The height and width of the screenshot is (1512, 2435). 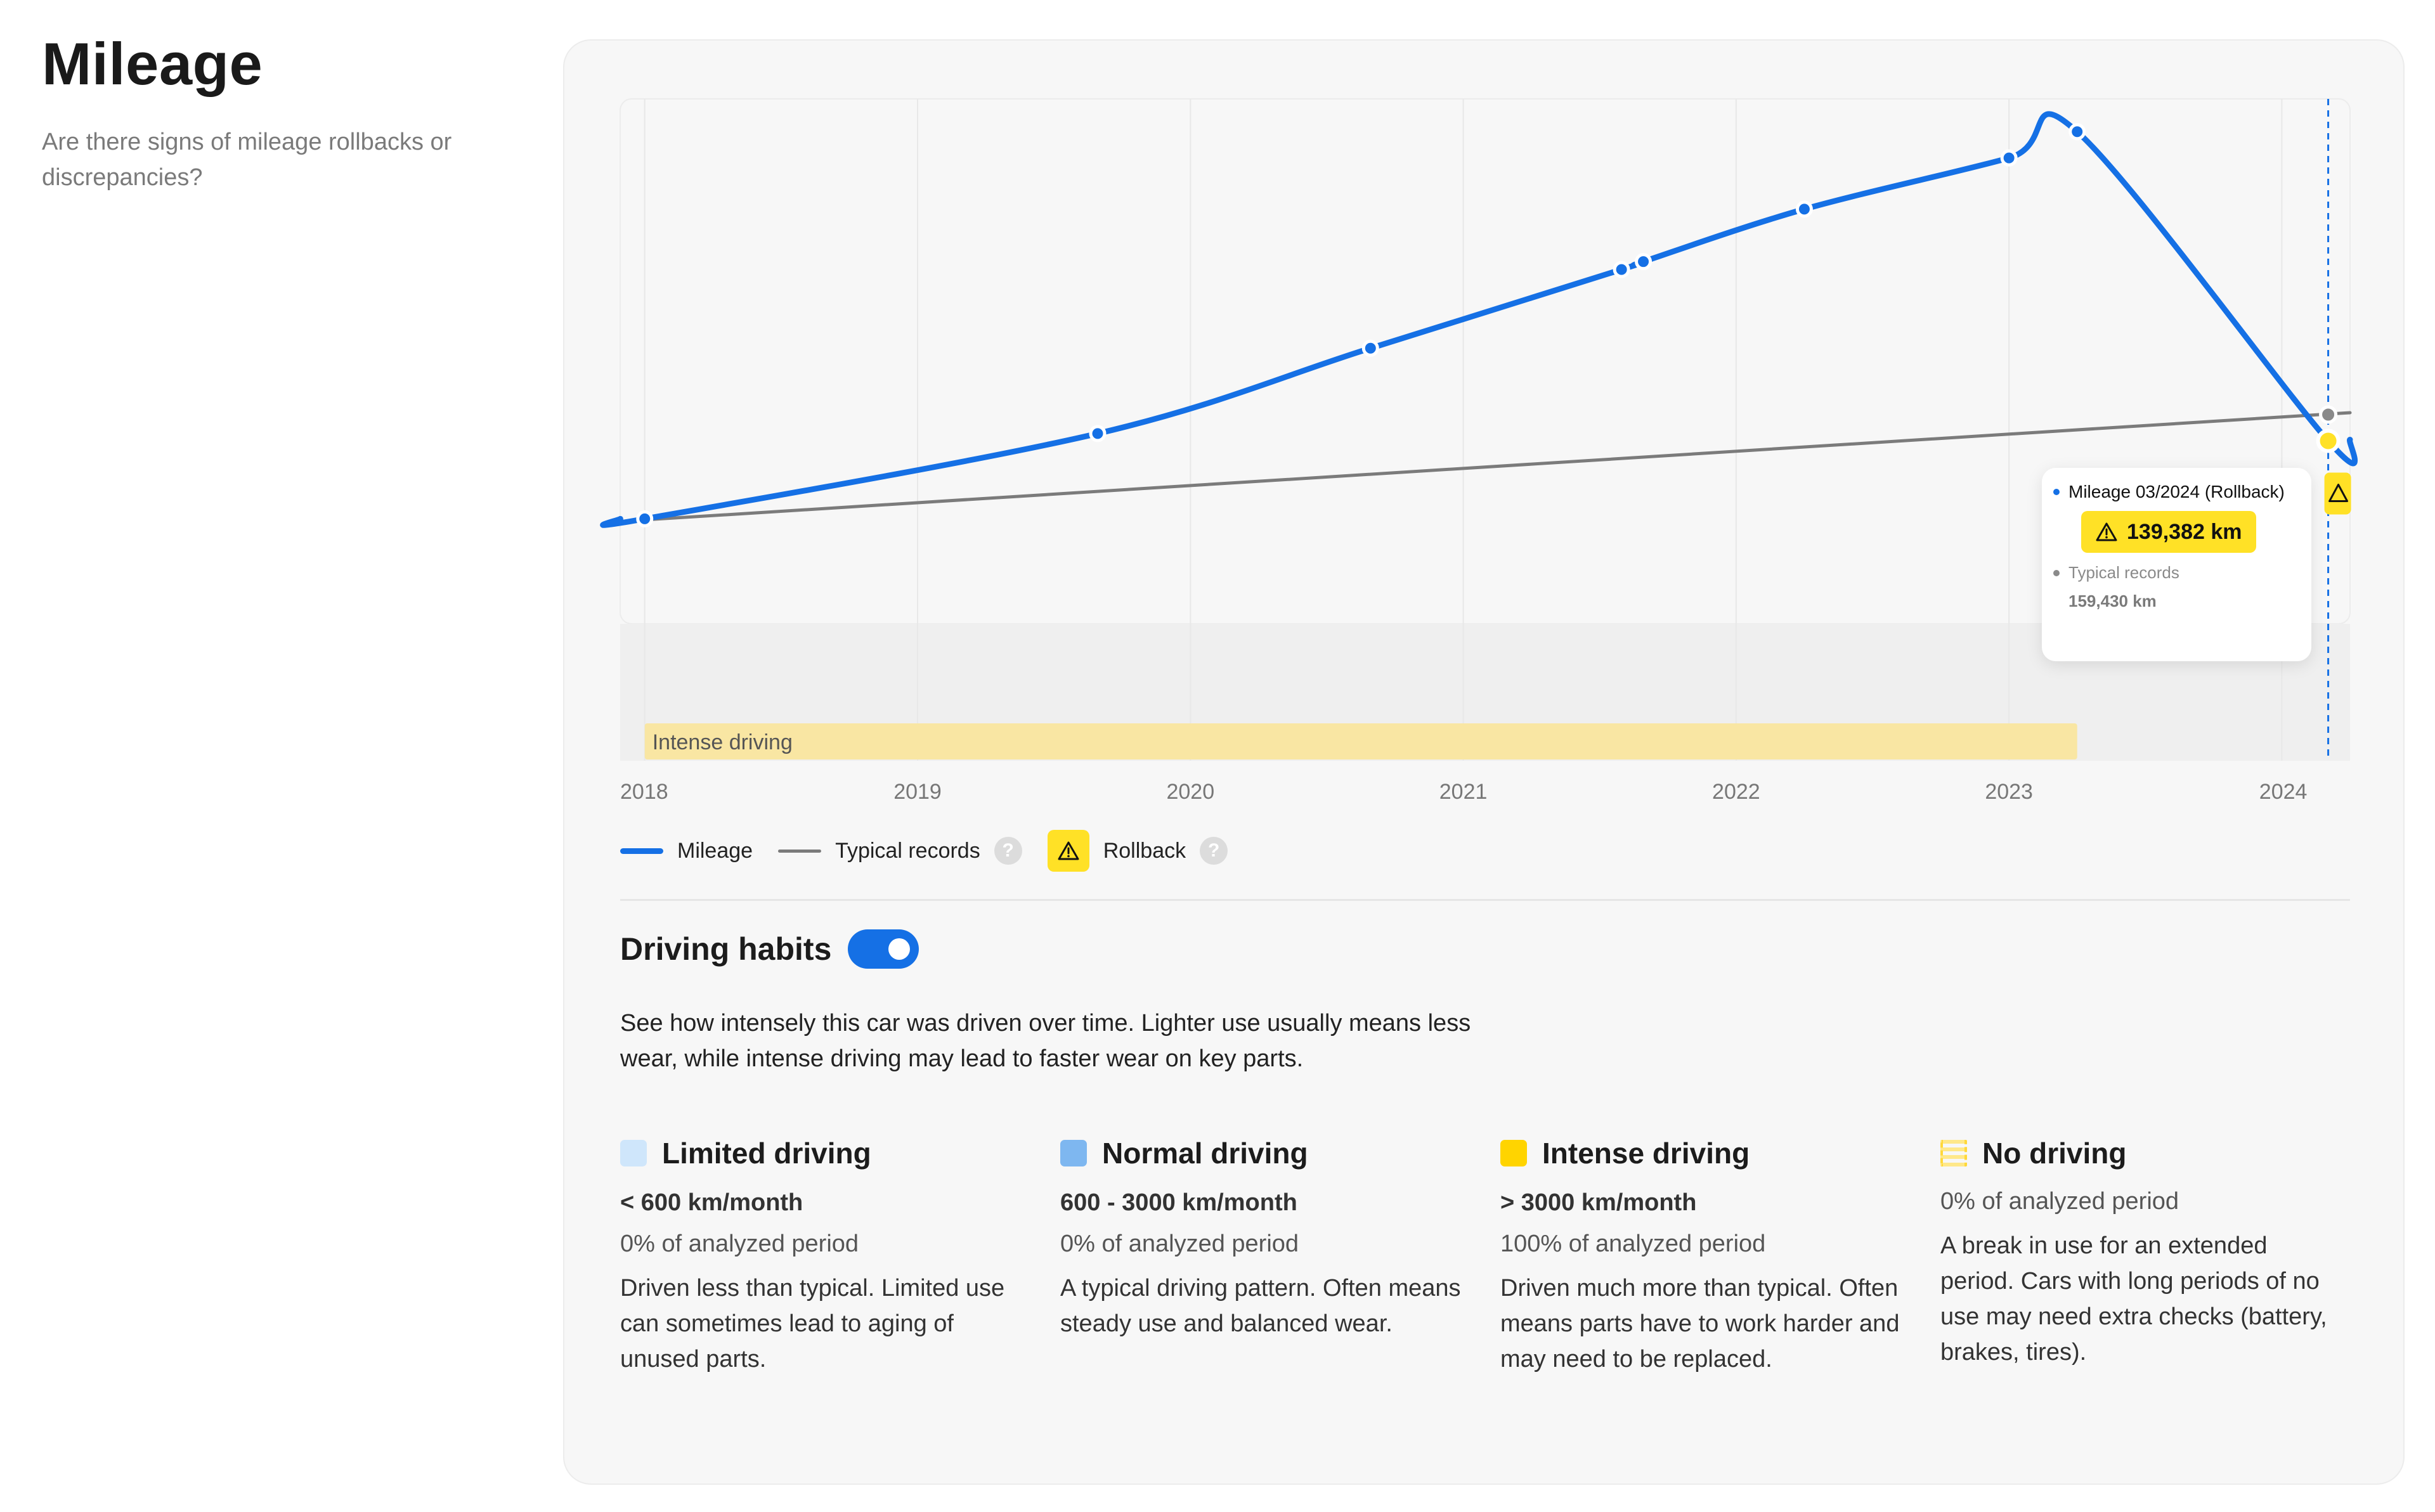 What do you see at coordinates (1736, 792) in the screenshot?
I see `x-tick-label: 2022` at bounding box center [1736, 792].